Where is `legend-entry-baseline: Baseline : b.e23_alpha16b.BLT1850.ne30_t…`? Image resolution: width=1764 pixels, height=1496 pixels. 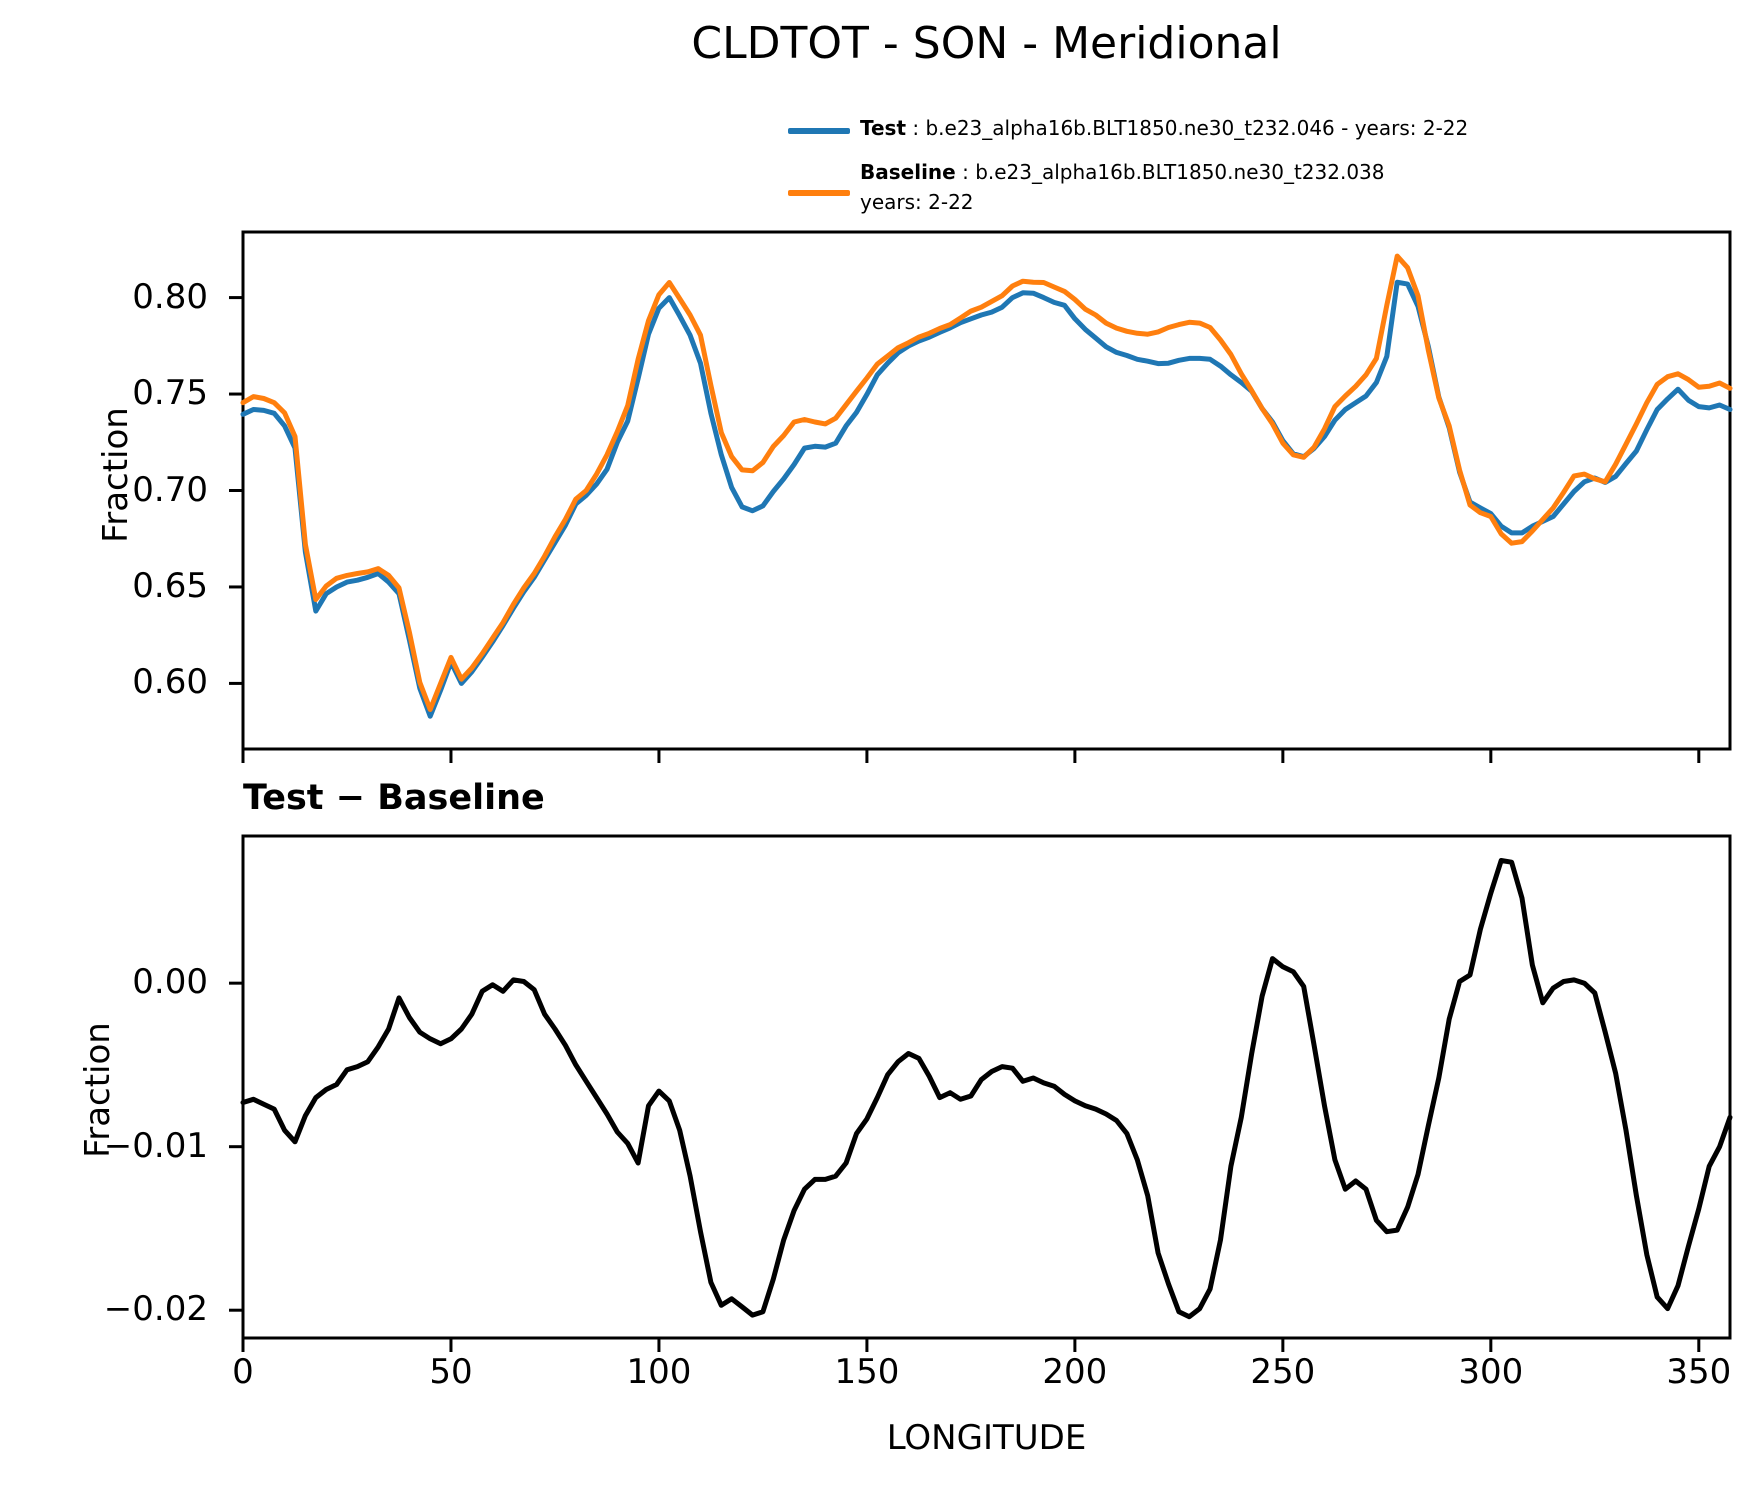
legend-entry-baseline: Baseline : b.e23_alpha16b.BLT1850.ne30_t… is located at coordinates (1122, 172).